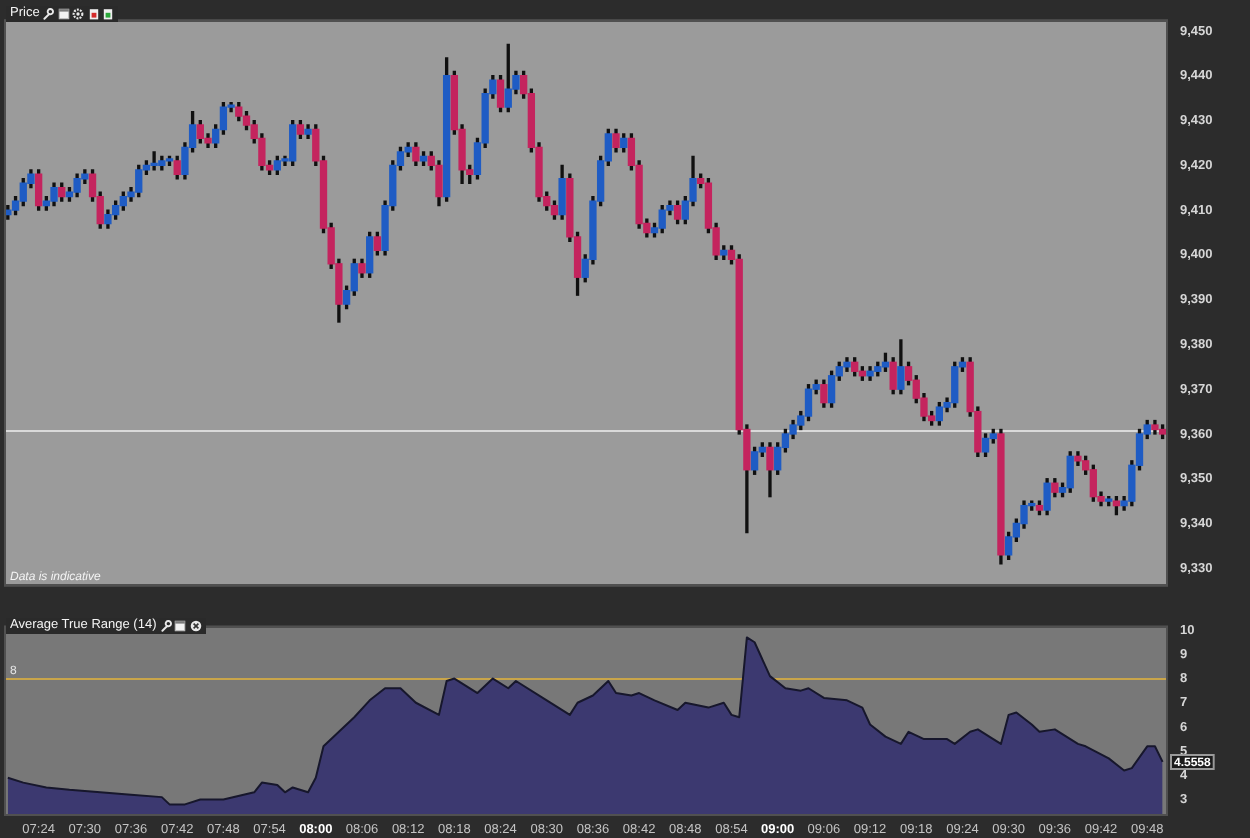 The image size is (1250, 838). Describe the element at coordinates (154, 161) in the screenshot. I see `candlestick` at that location.